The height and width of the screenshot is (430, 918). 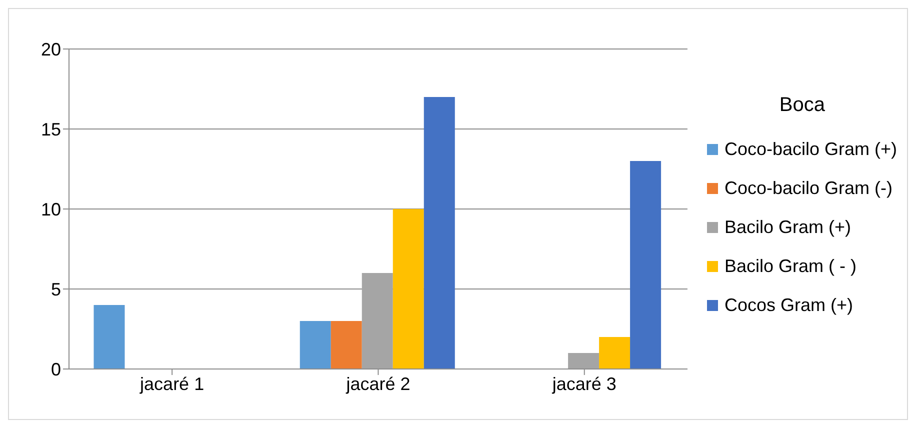 I want to click on y-tick-label: 0, so click(x=55, y=369).